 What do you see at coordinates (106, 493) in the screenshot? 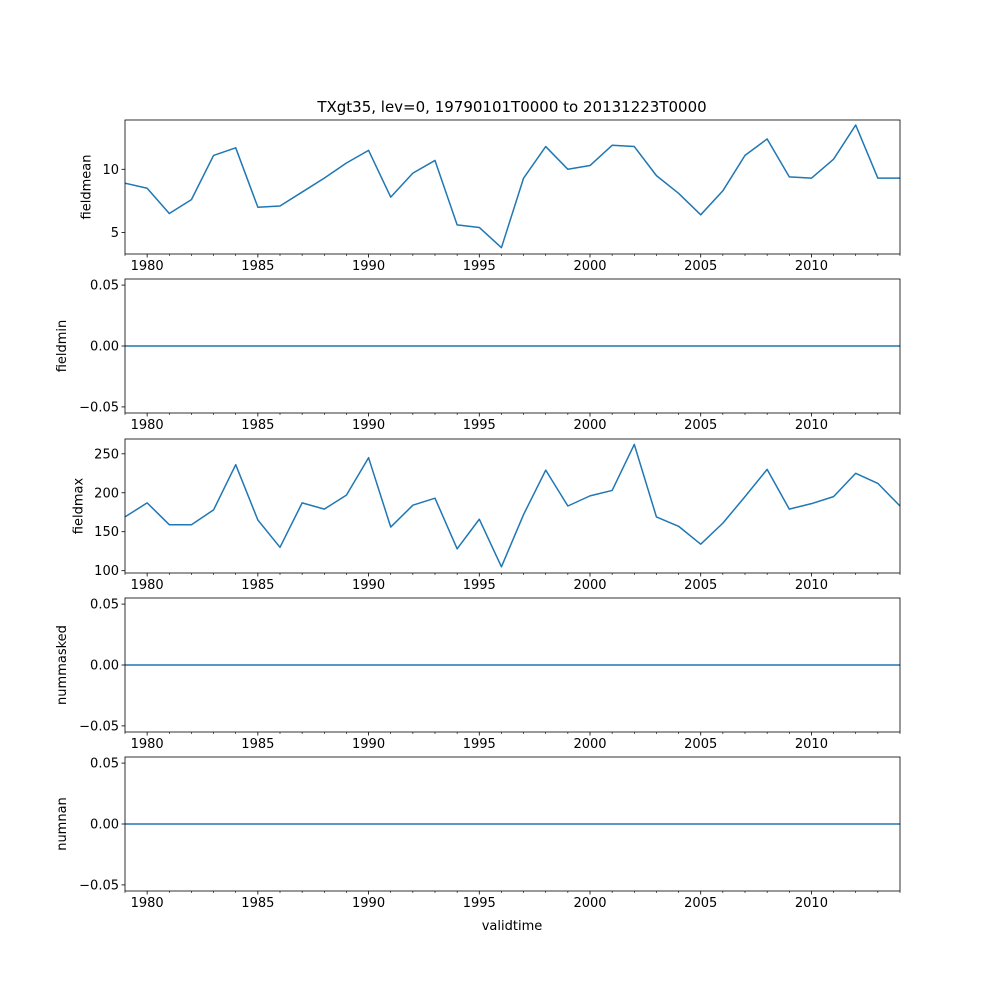
I see `y-tick-label-fieldmax: 200` at bounding box center [106, 493].